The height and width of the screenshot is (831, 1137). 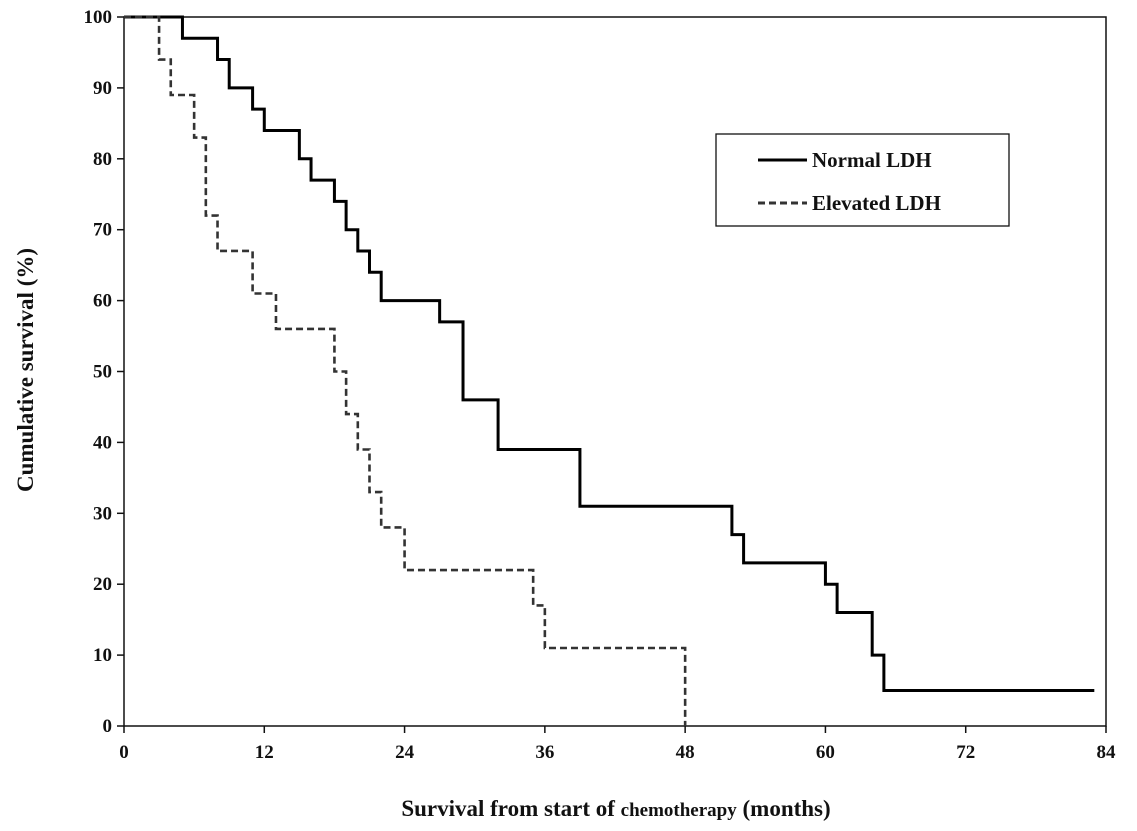 What do you see at coordinates (872, 160) in the screenshot?
I see `legend-label: Normal LDH` at bounding box center [872, 160].